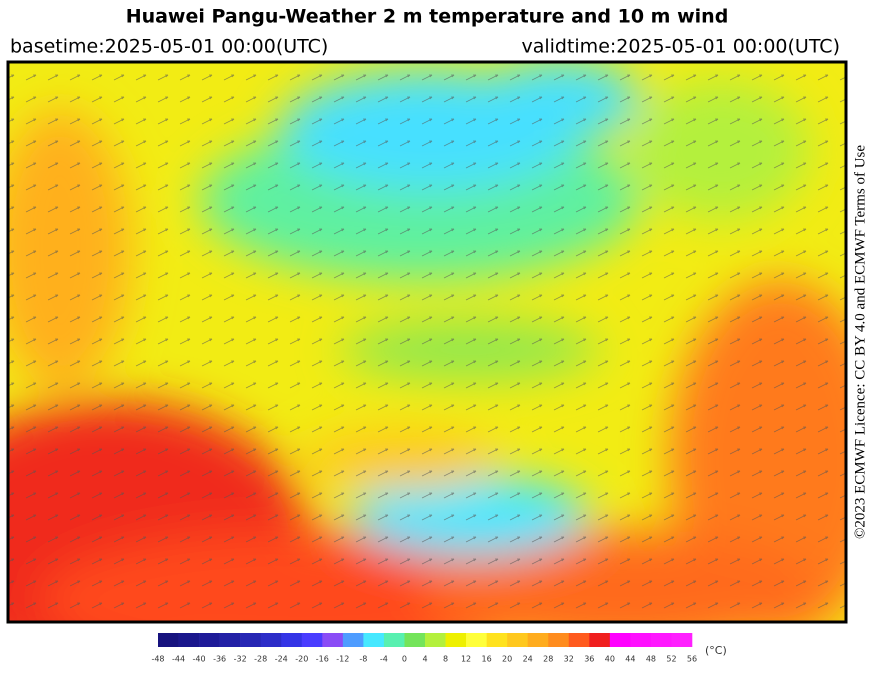  Describe the element at coordinates (630, 659) in the screenshot. I see `colorbar-tick-label: 44` at that location.